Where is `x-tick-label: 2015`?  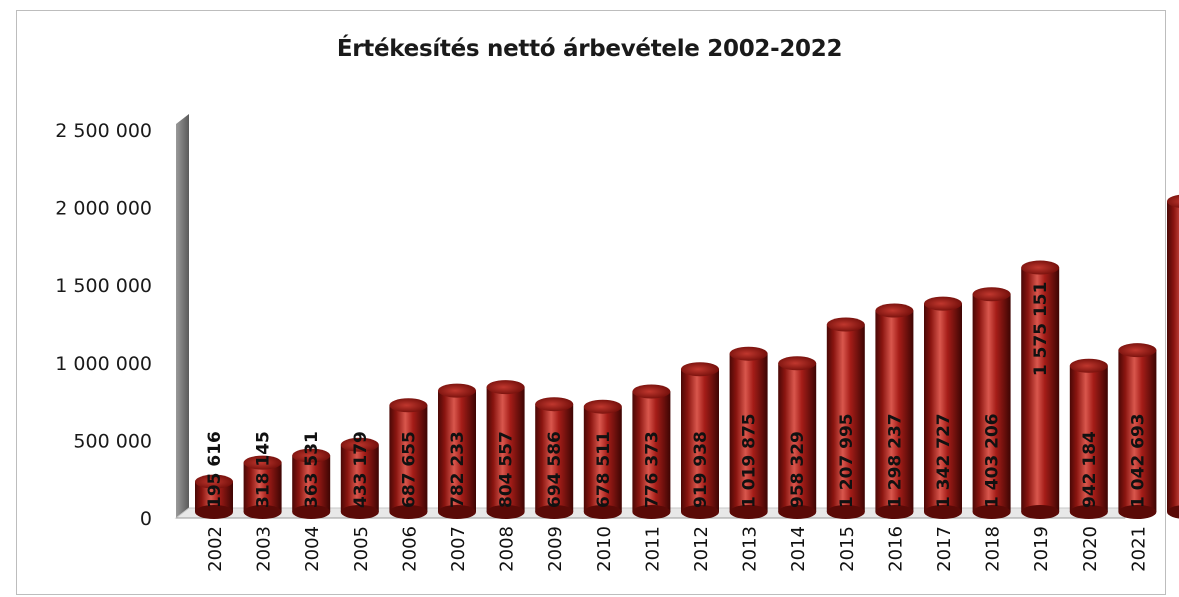
x-tick-label: 2015 is located at coordinates (847, 549).